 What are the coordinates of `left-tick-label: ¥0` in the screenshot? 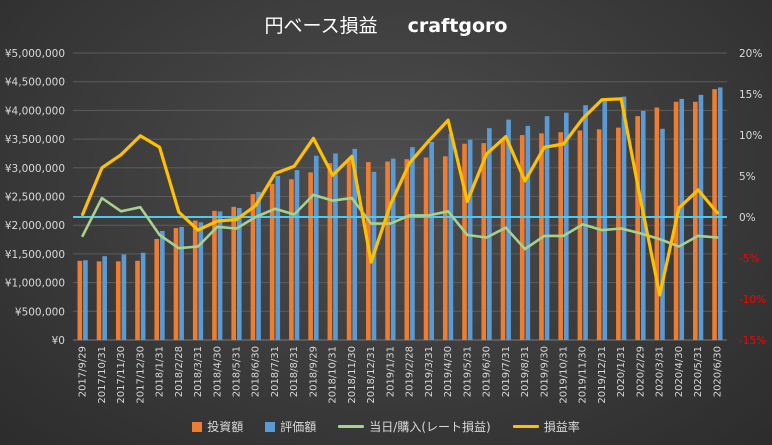 It's located at (58, 341).